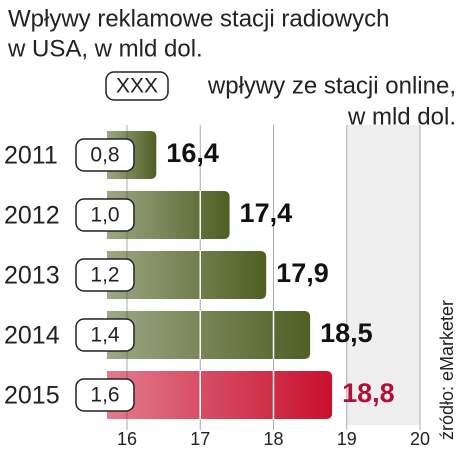  What do you see at coordinates (273, 439) in the screenshot?
I see `x-tick-label: 18` at bounding box center [273, 439].